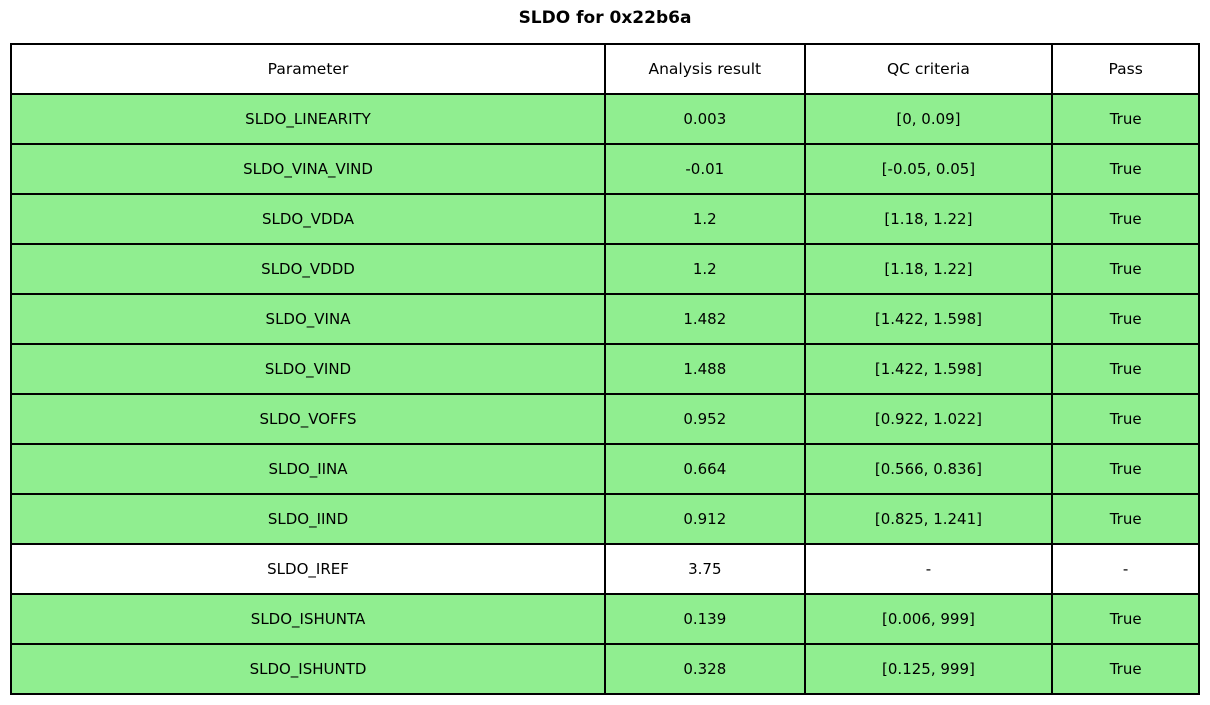 The width and height of the screenshot is (1210, 705). I want to click on table-row: SLDO_IREF 3.75- -, so click(604, 569).